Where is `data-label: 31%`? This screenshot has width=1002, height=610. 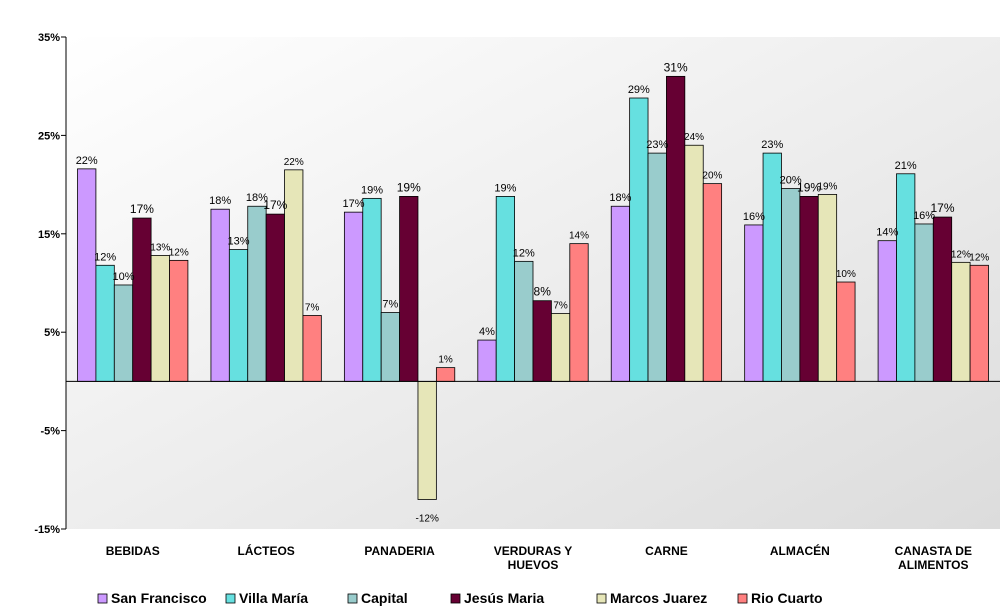 data-label: 31% is located at coordinates (676, 67).